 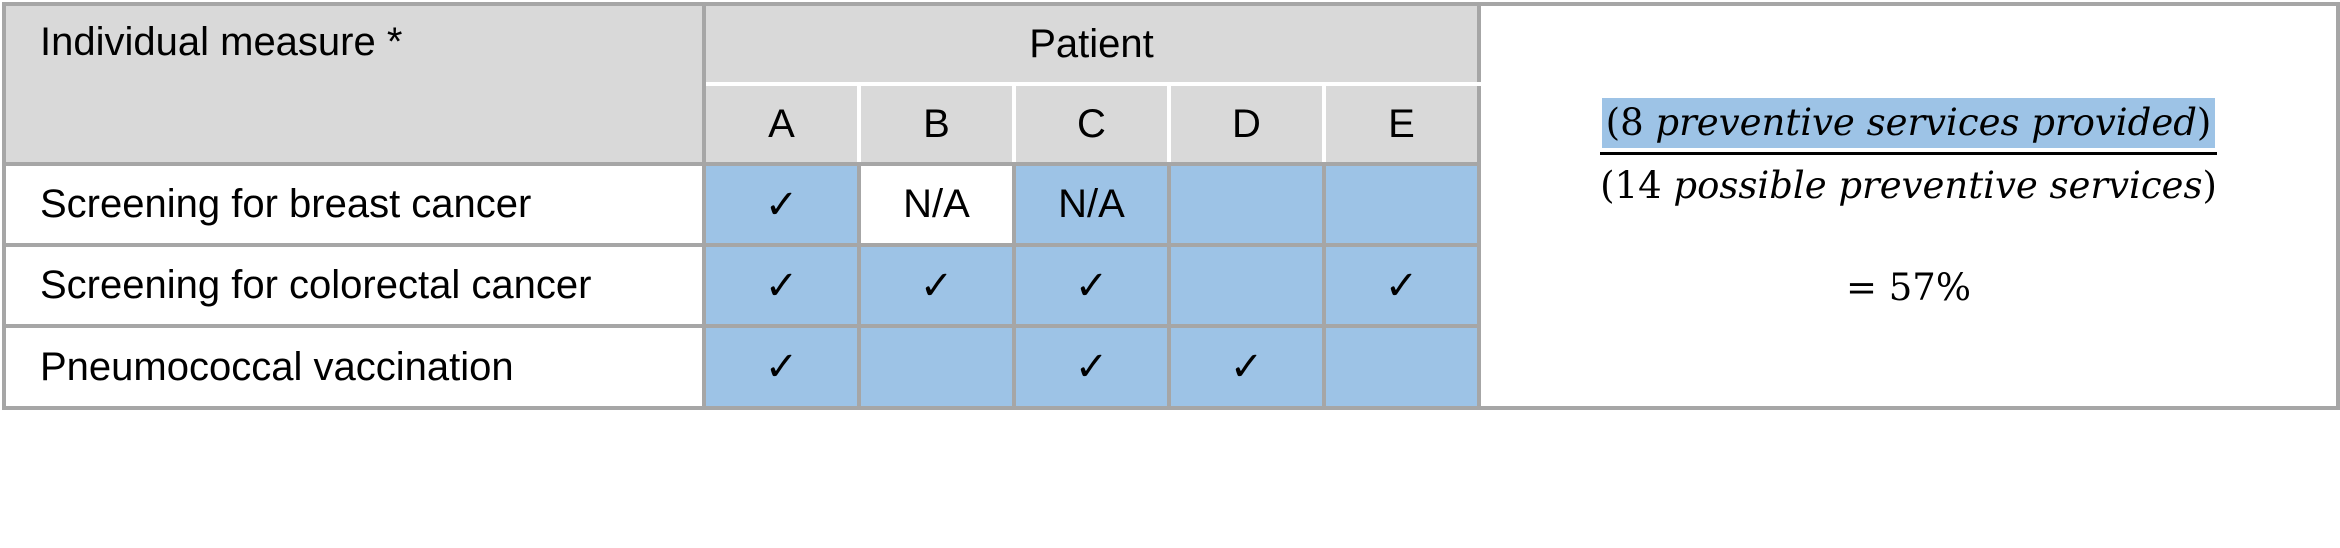 I want to click on fraction-bar, so click(x=1908, y=153).